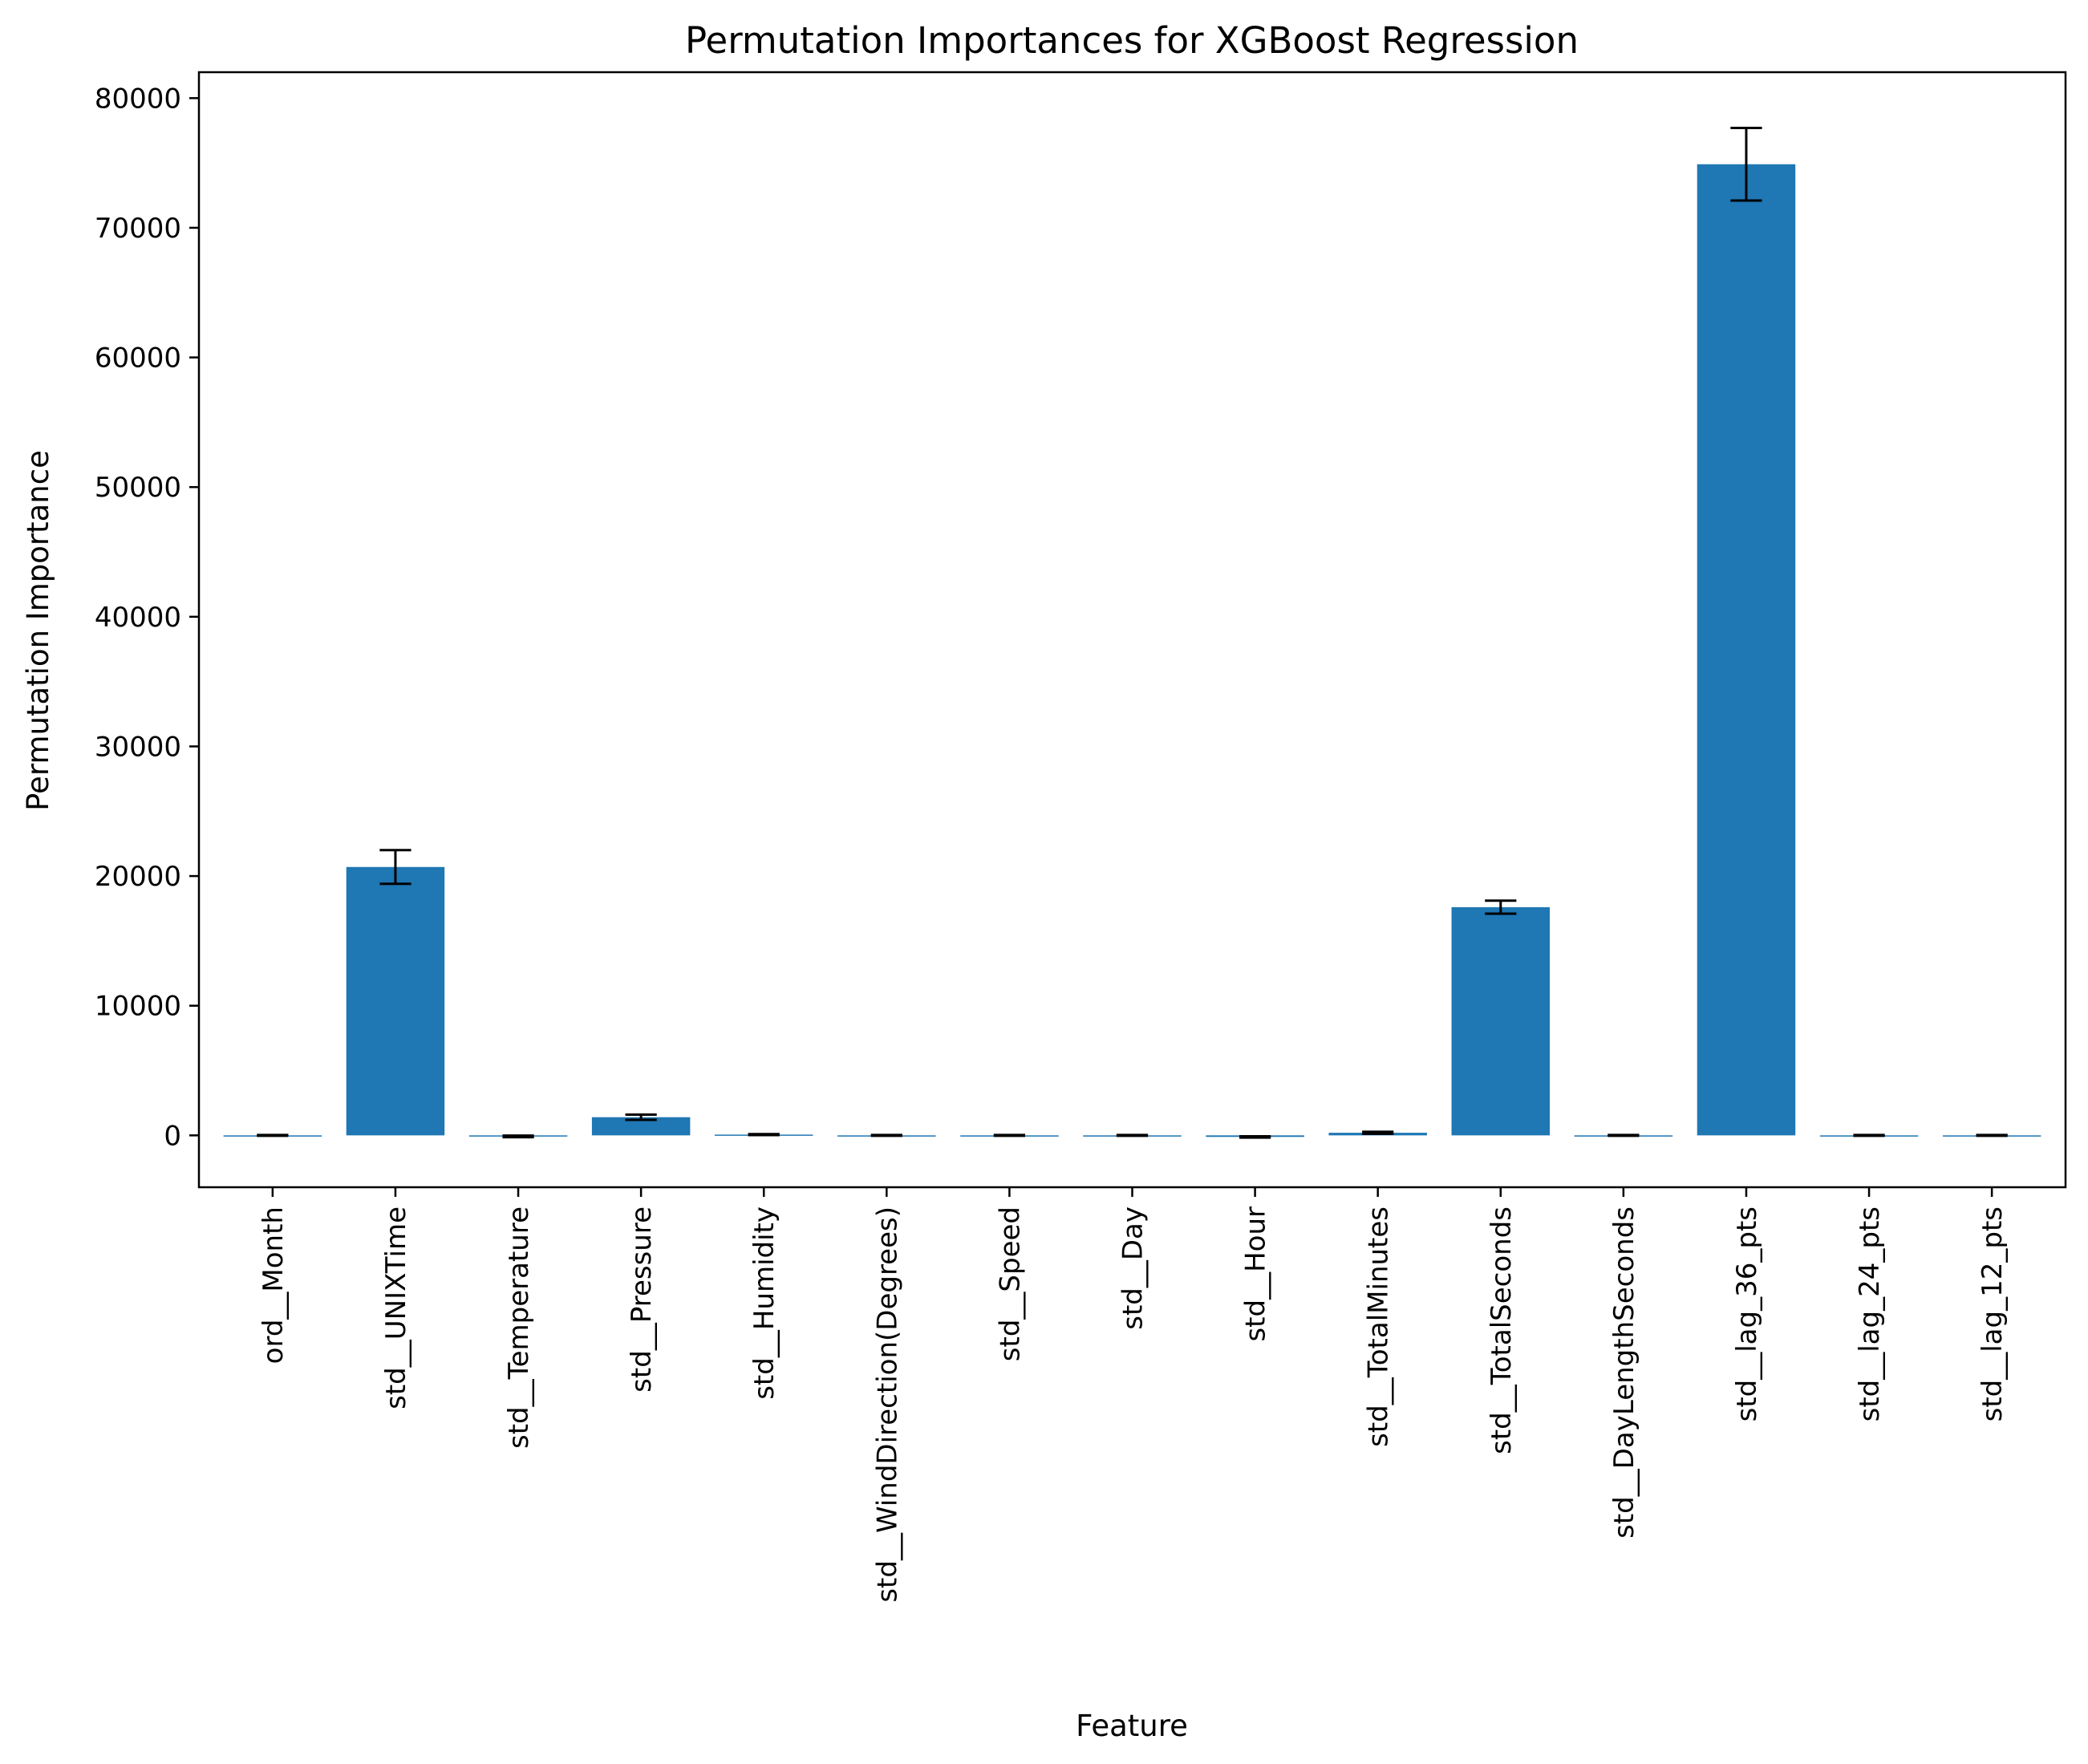  I want to click on y-tick-label: 30000, so click(138, 747).